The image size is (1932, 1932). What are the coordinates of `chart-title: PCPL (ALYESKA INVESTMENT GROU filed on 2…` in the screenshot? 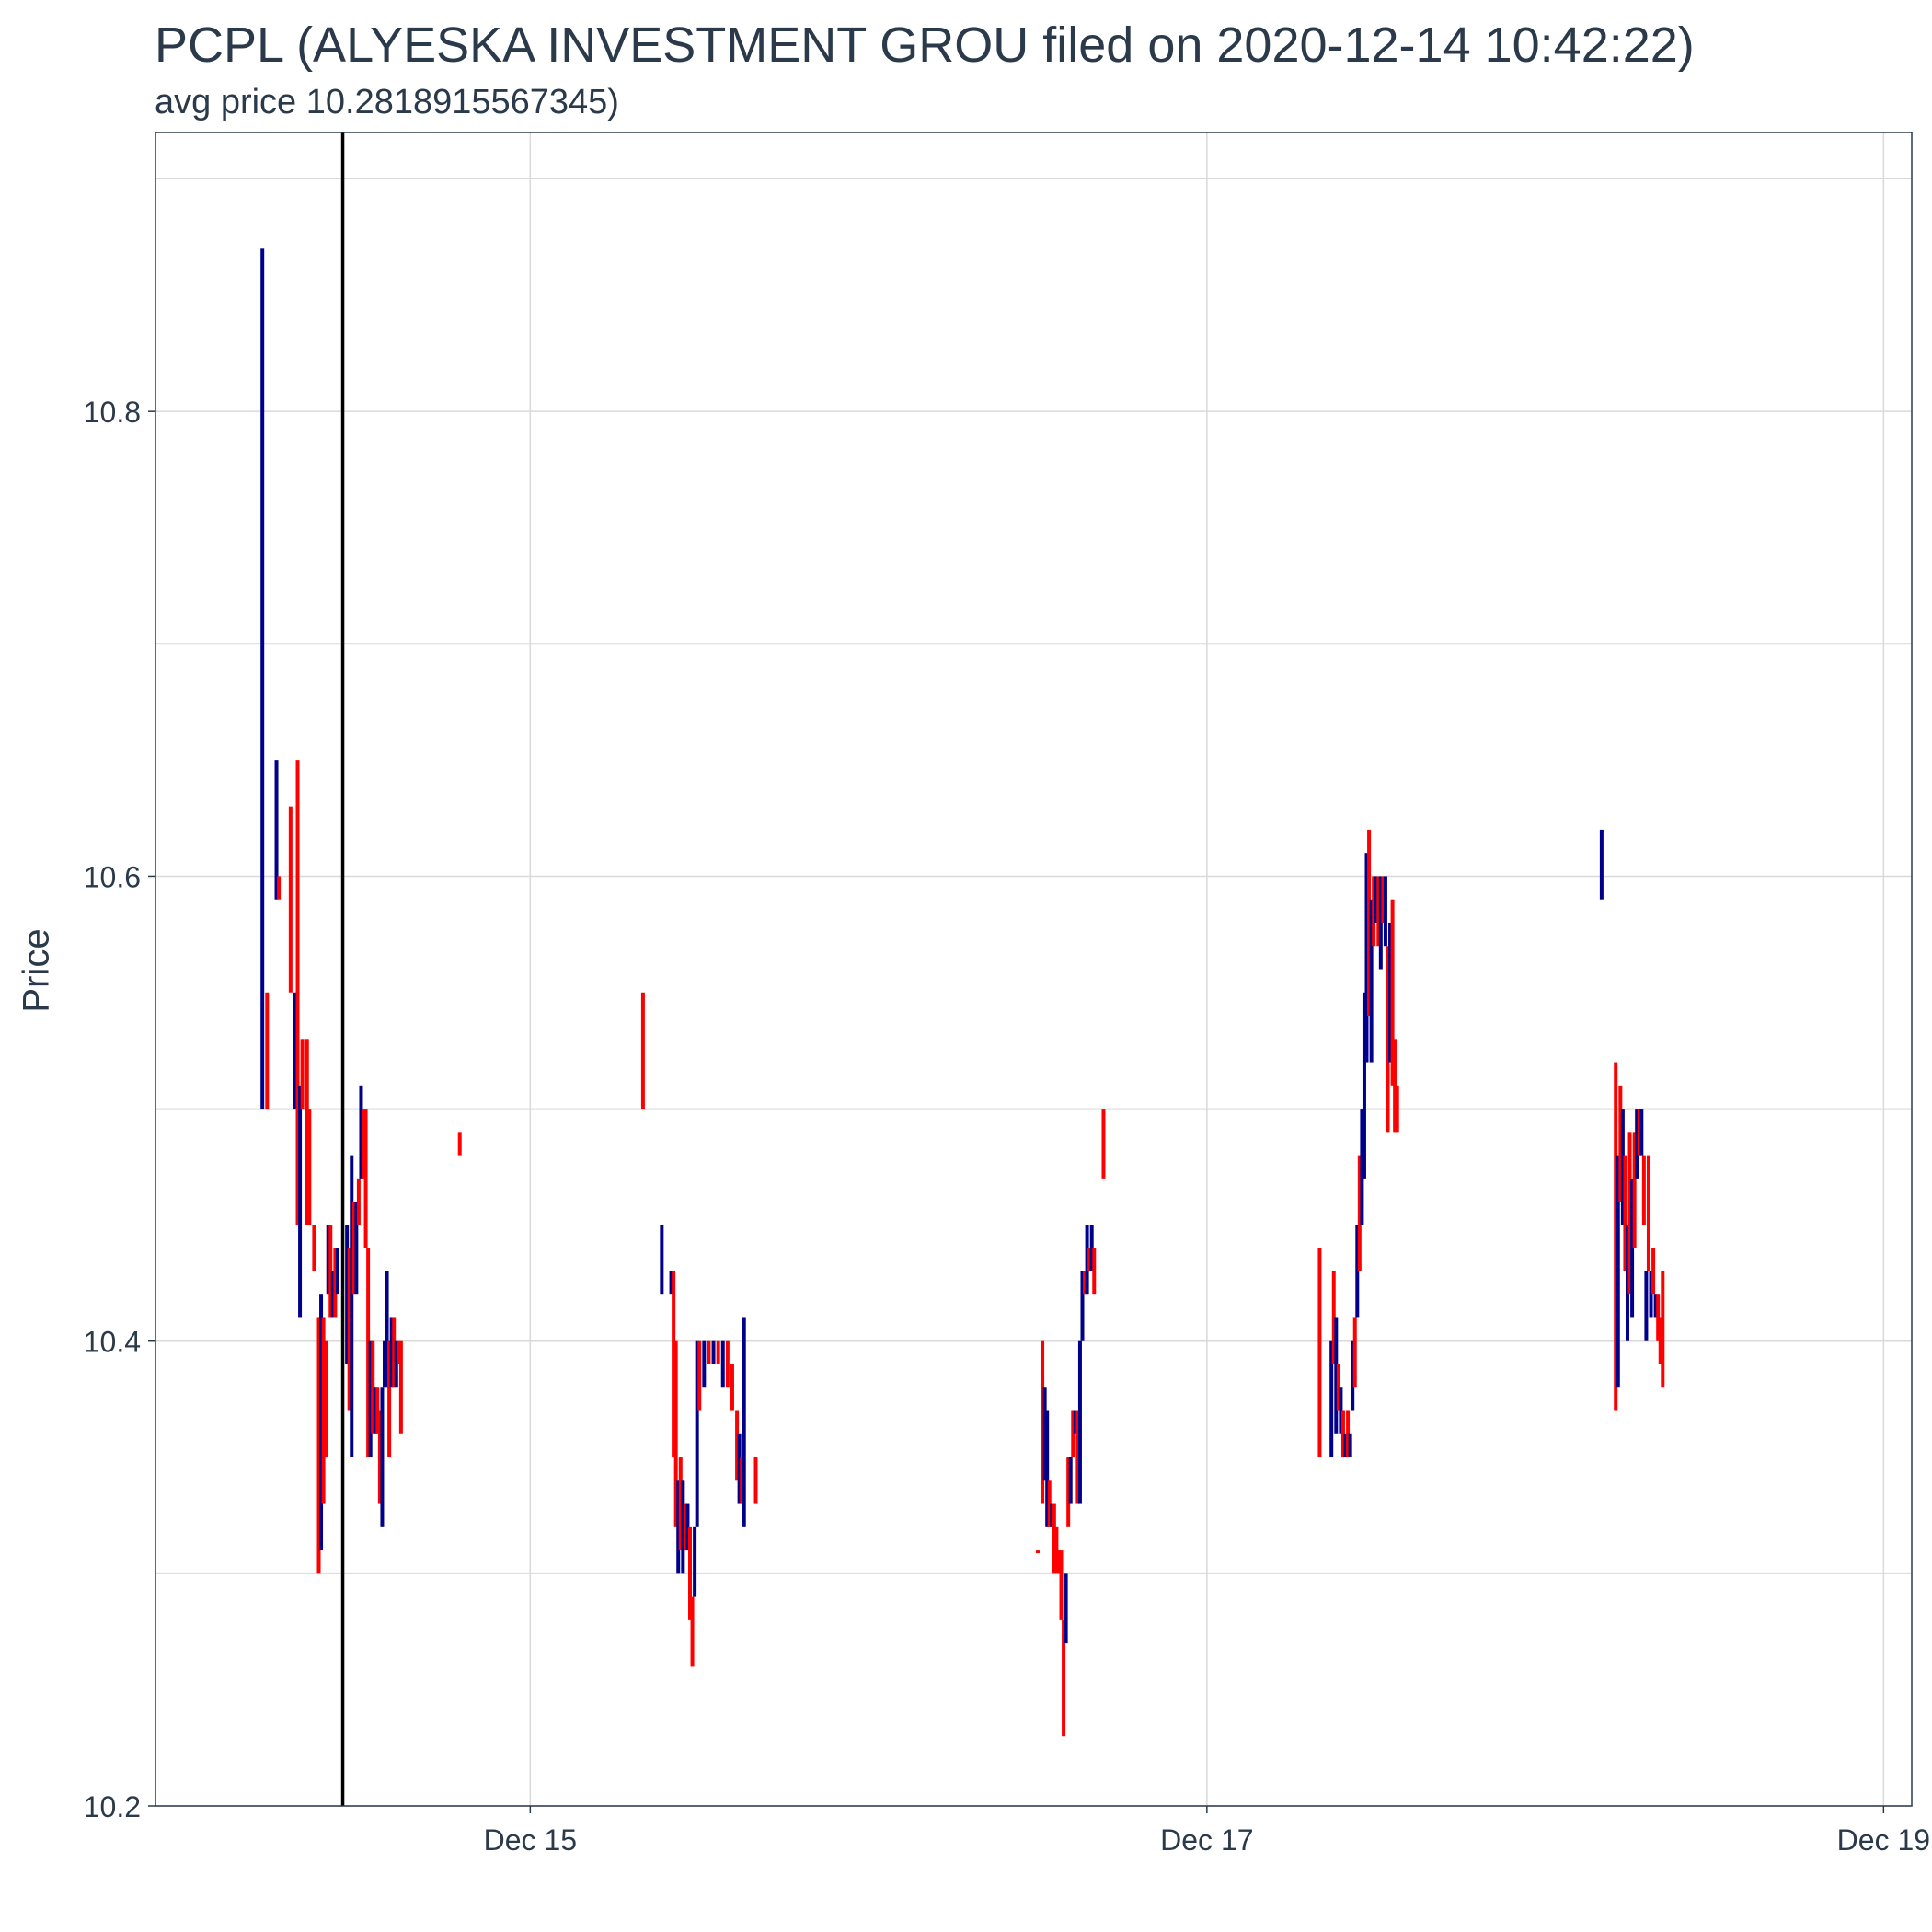 It's located at (925, 45).